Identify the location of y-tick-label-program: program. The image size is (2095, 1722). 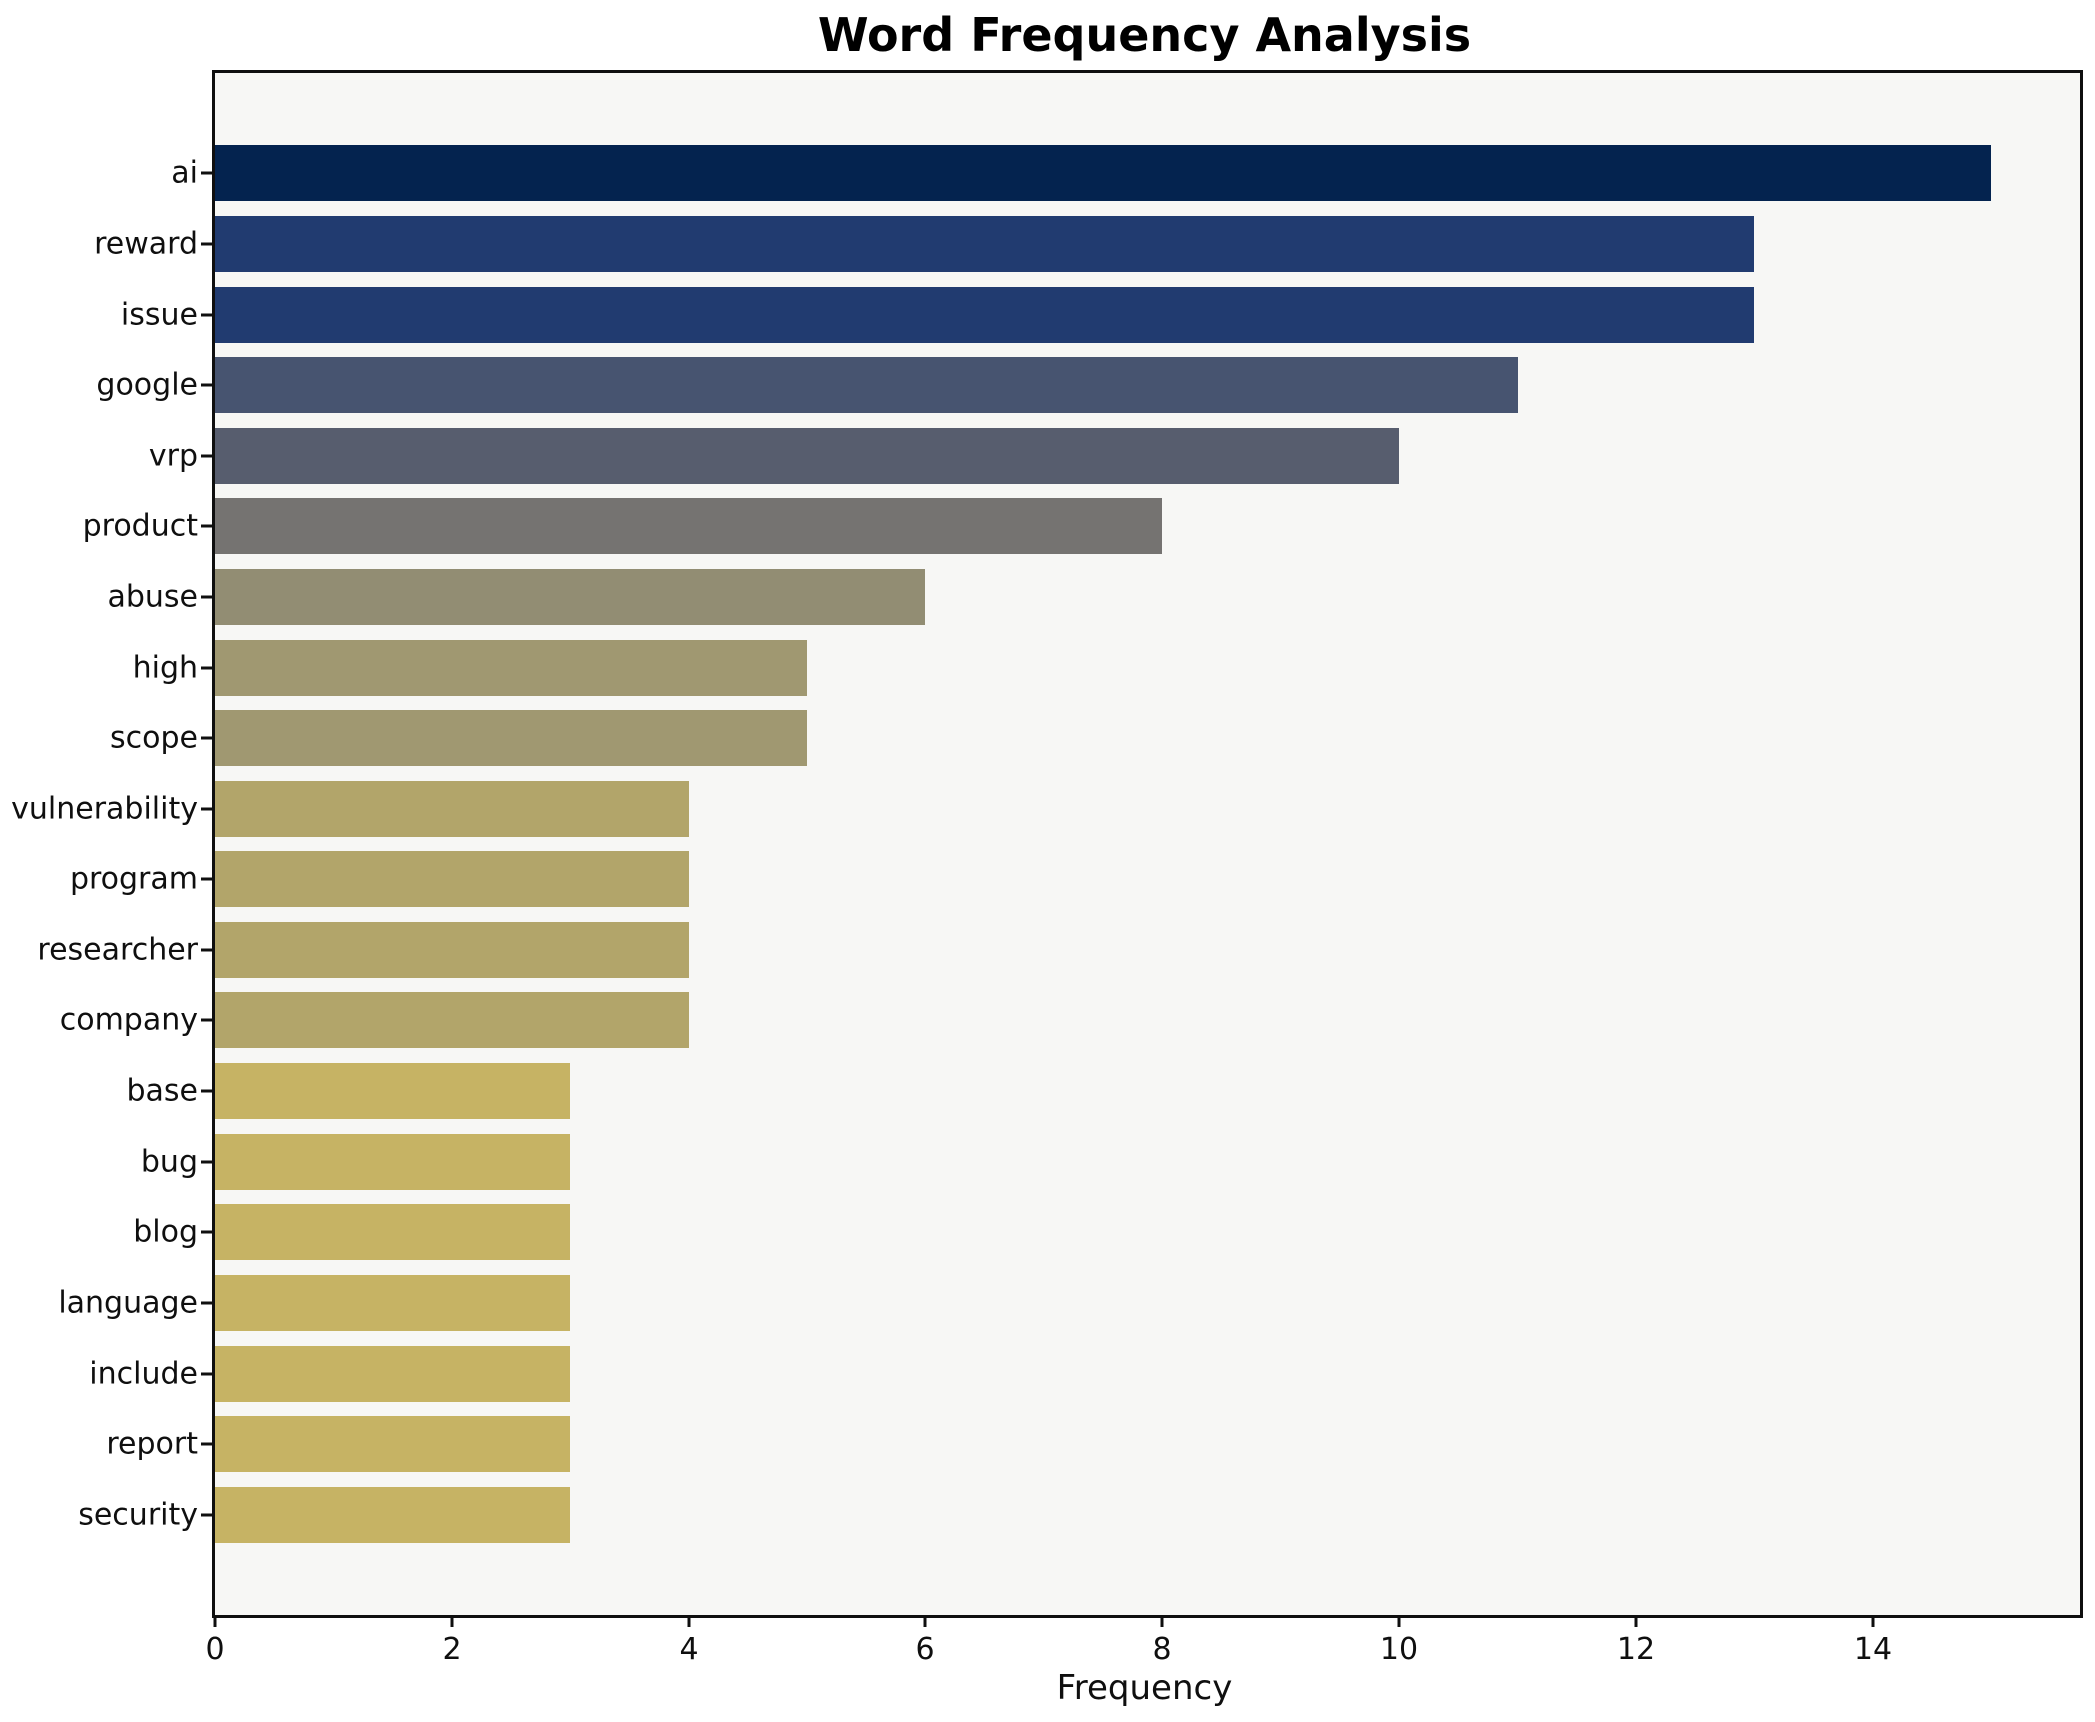
(133, 879).